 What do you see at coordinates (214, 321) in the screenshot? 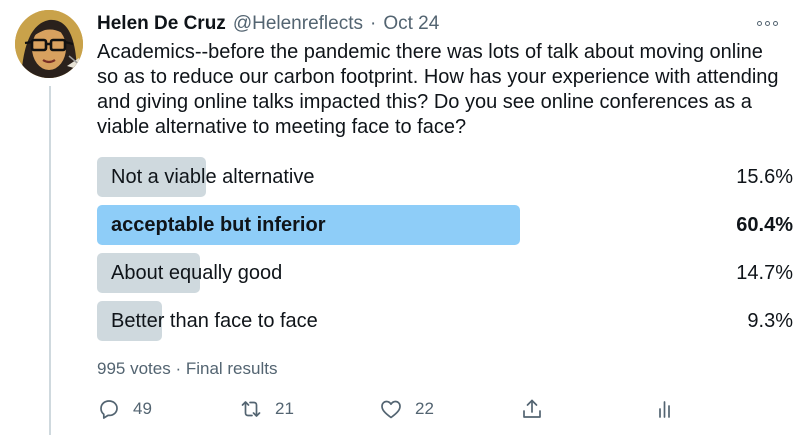
I see `poll-option-label: Better than face to face` at bounding box center [214, 321].